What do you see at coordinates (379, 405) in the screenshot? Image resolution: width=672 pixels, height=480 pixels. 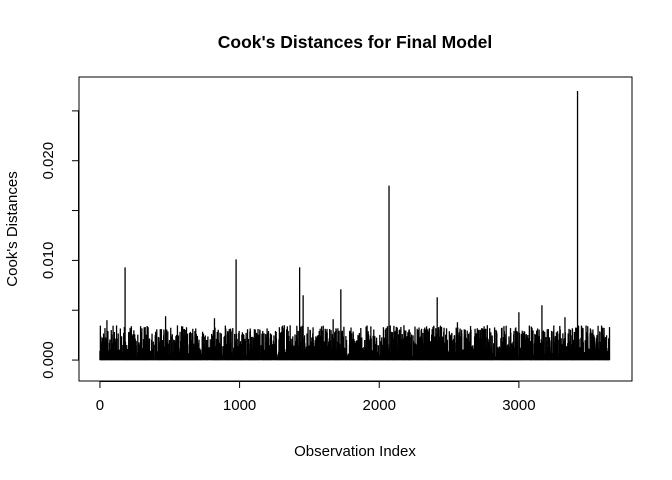 I see `x-tick-label: 2000` at bounding box center [379, 405].